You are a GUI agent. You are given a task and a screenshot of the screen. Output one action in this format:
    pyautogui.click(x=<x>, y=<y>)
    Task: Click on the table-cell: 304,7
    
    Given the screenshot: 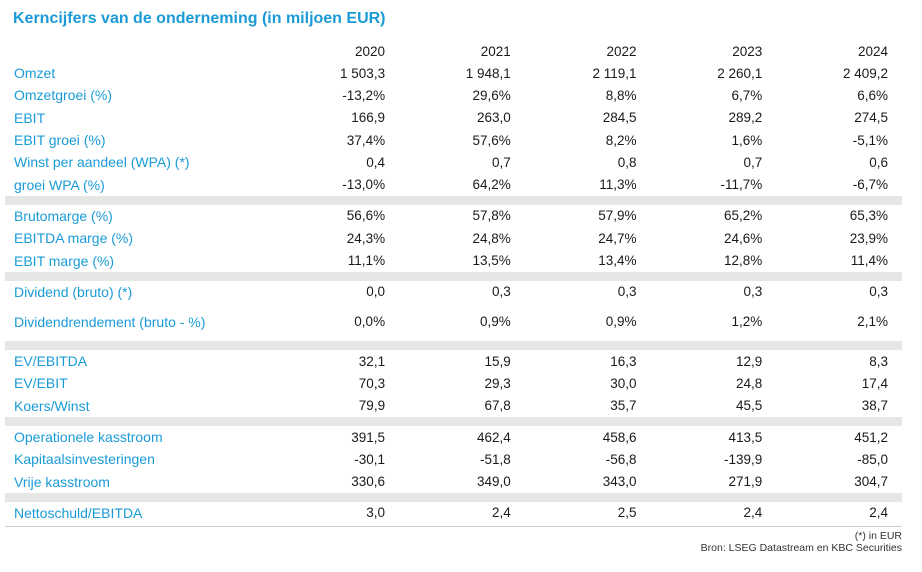 What is the action you would take?
    pyautogui.click(x=871, y=482)
    